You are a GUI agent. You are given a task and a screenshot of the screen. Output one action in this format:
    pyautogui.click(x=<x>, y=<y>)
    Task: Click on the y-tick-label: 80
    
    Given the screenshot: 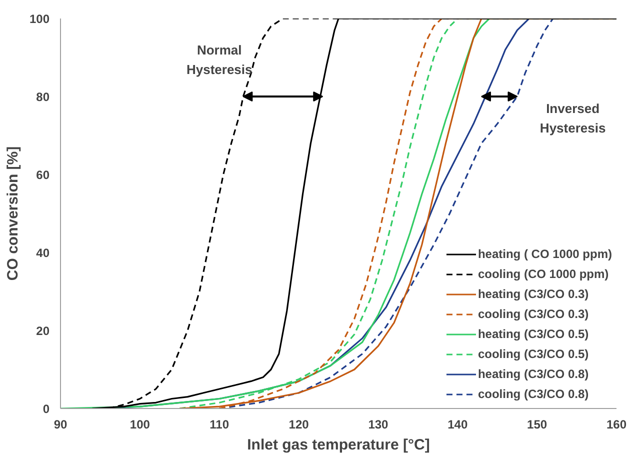 What is the action you would take?
    pyautogui.click(x=43, y=97)
    